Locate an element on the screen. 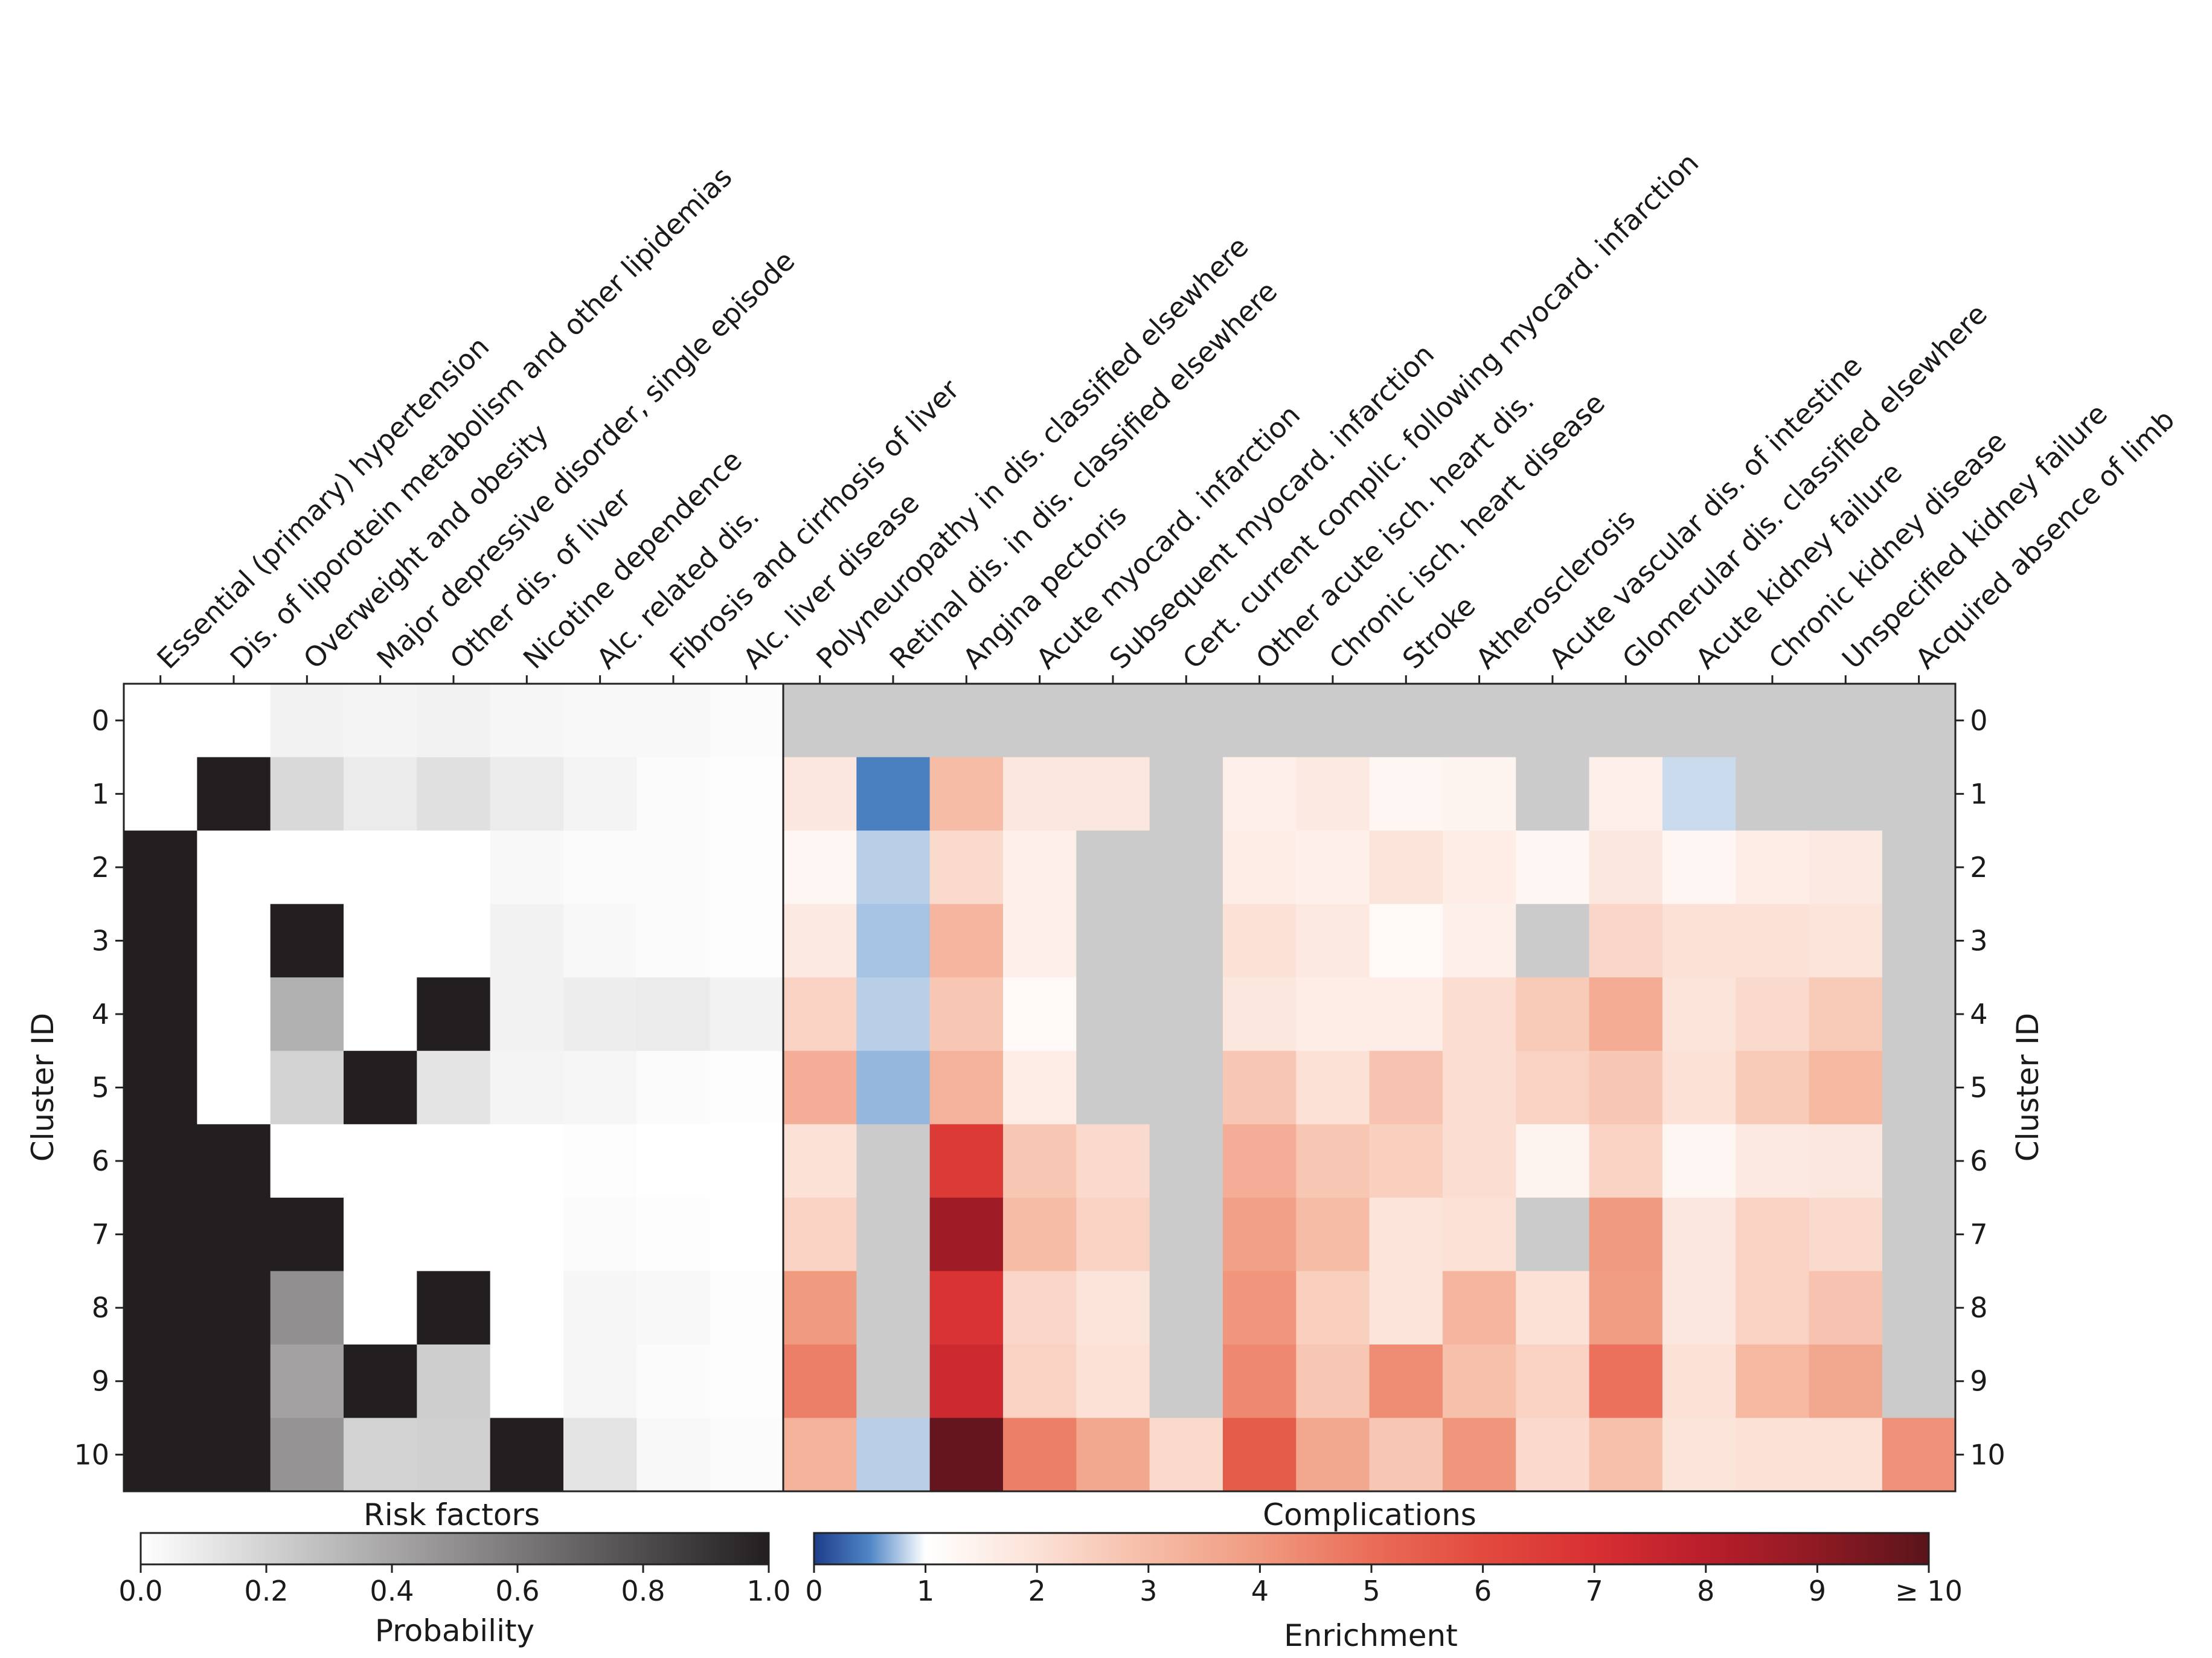 Image resolution: width=2212 pixels, height=1658 pixels. row-label-right: 0 is located at coordinates (1979, 720).